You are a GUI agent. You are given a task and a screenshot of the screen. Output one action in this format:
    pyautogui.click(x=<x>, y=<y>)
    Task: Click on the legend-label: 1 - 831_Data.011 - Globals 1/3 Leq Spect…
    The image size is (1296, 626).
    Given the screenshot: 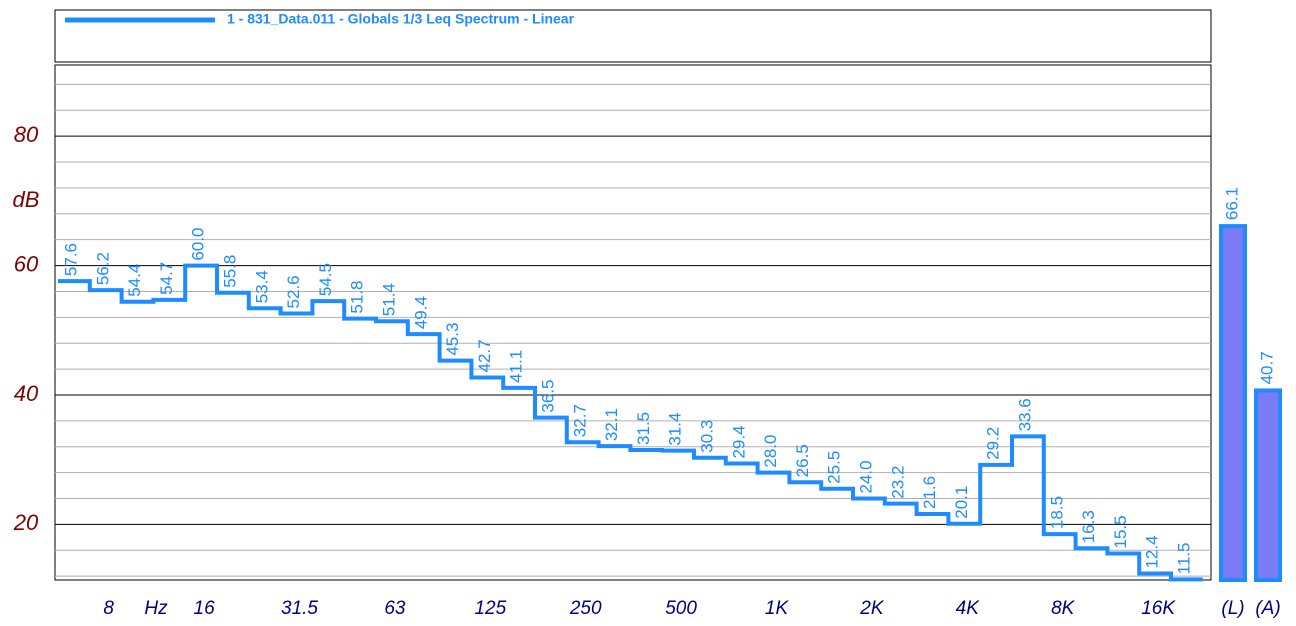 What is the action you would take?
    pyautogui.click(x=401, y=19)
    